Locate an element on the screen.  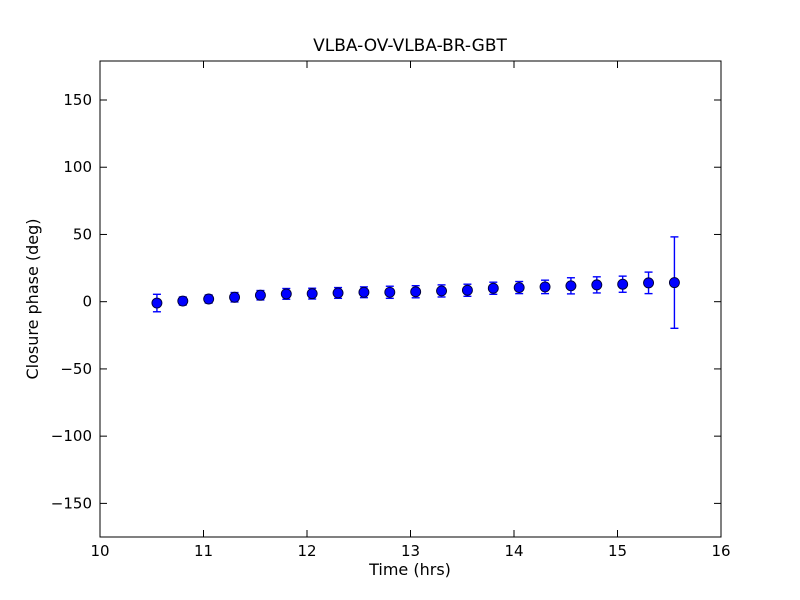
x-tick-label: 11 is located at coordinates (203, 551).